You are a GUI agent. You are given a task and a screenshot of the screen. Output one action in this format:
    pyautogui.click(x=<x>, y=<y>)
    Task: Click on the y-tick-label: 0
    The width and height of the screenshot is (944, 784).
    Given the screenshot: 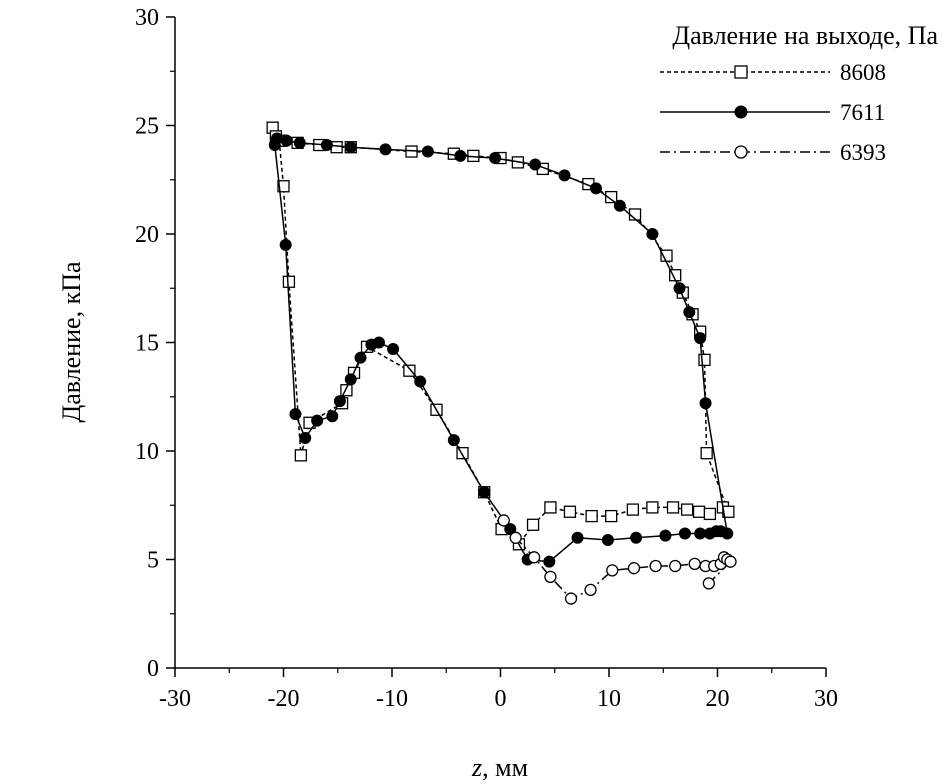 What is the action you would take?
    pyautogui.click(x=153, y=669)
    